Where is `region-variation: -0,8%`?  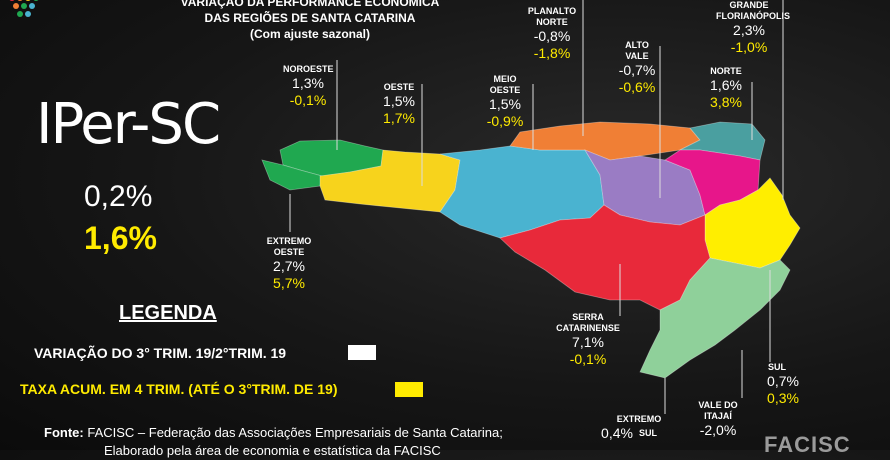
region-variation: -0,8% is located at coordinates (552, 36).